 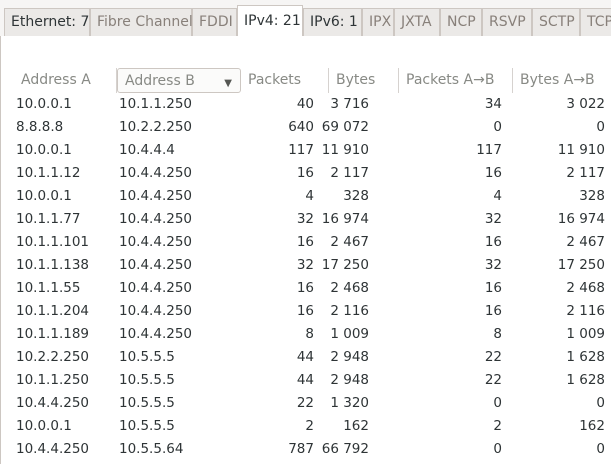 What do you see at coordinates (151, 449) in the screenshot?
I see `address-b-cell: 10.5.5.64` at bounding box center [151, 449].